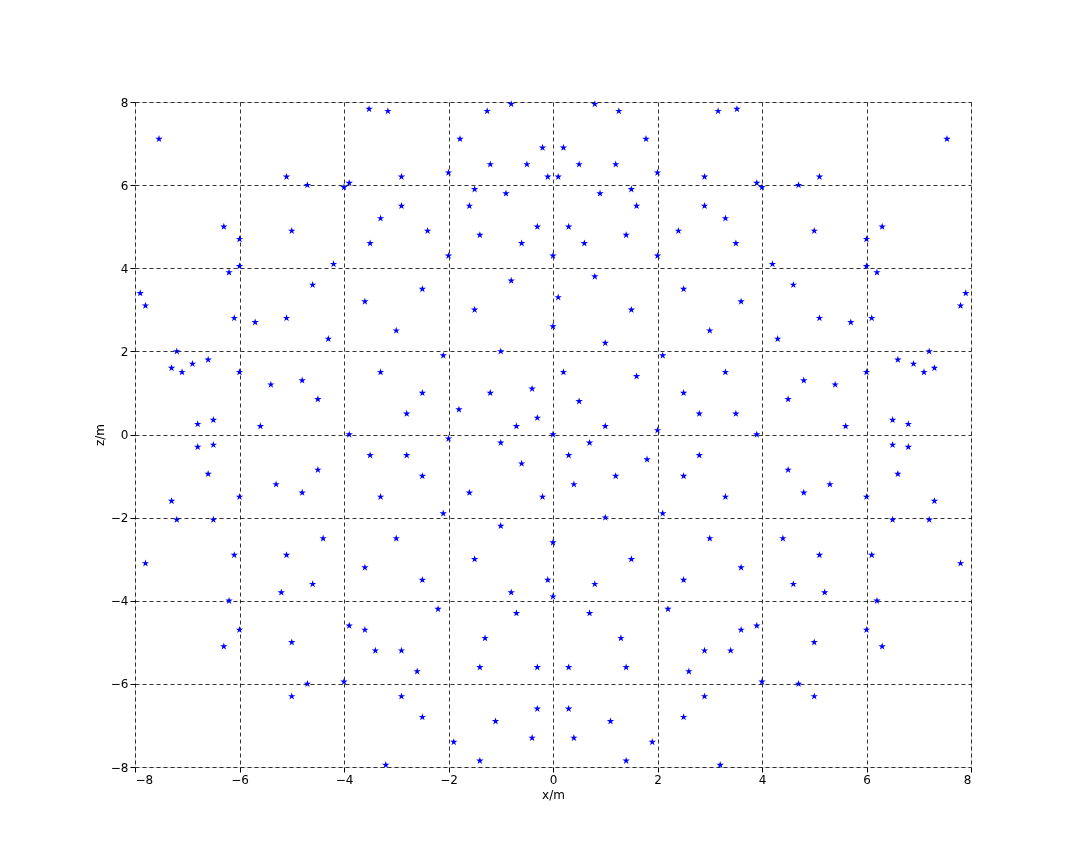 The width and height of the screenshot is (1080, 864). Describe the element at coordinates (344, 779) in the screenshot. I see `x-tick-label: −4` at that location.